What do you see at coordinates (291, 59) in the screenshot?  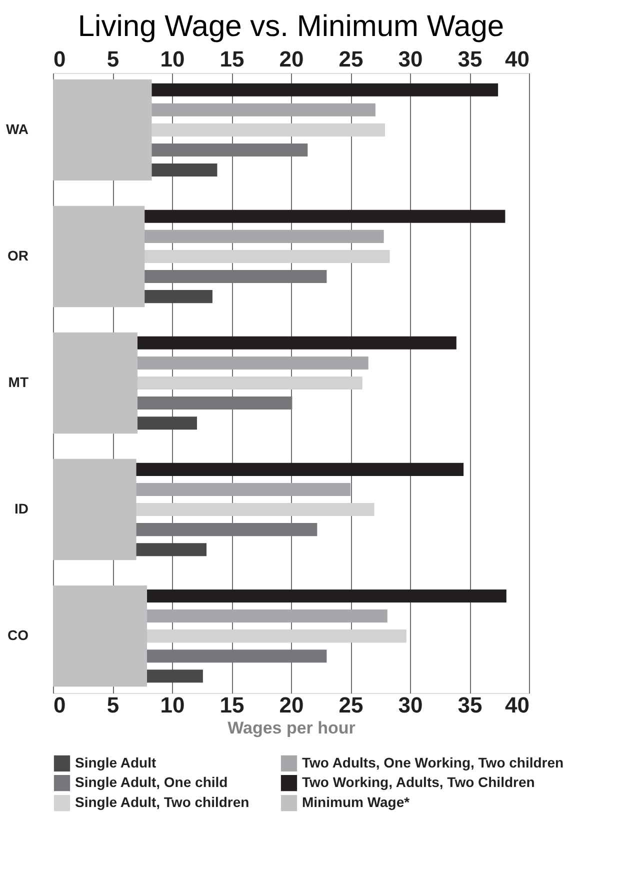 I see `x2-tick-label: 20` at bounding box center [291, 59].